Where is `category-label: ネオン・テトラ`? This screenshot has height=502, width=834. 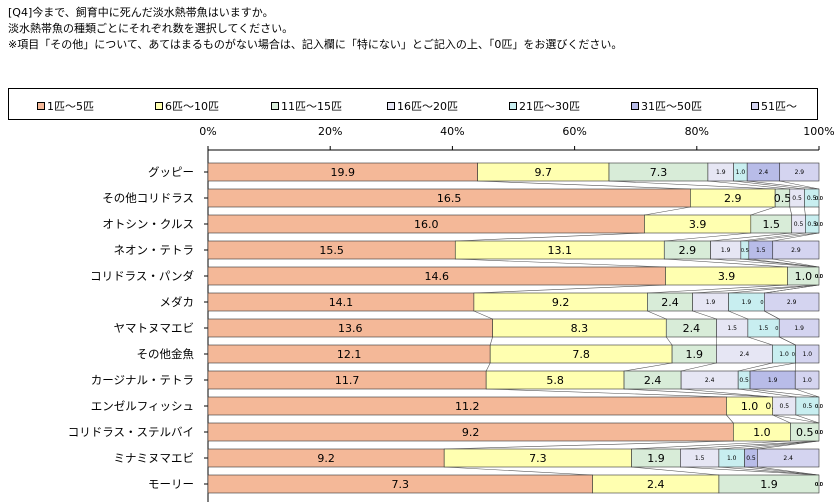
category-label: ネオン・テトラ is located at coordinates (154, 250).